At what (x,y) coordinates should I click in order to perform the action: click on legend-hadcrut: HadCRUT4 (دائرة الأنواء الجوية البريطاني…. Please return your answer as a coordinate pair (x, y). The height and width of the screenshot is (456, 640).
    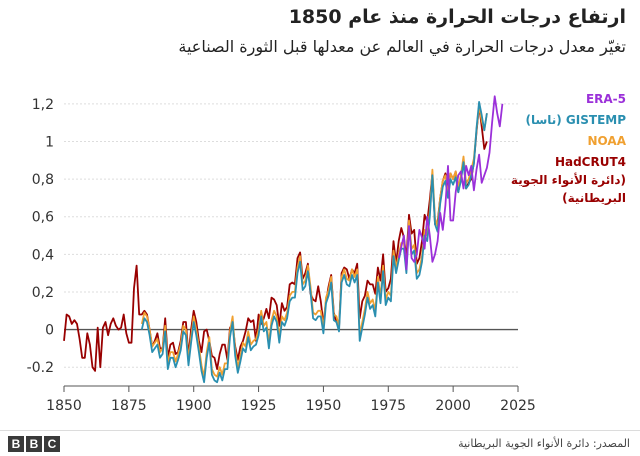
    Looking at the image, I should click on (566, 180).